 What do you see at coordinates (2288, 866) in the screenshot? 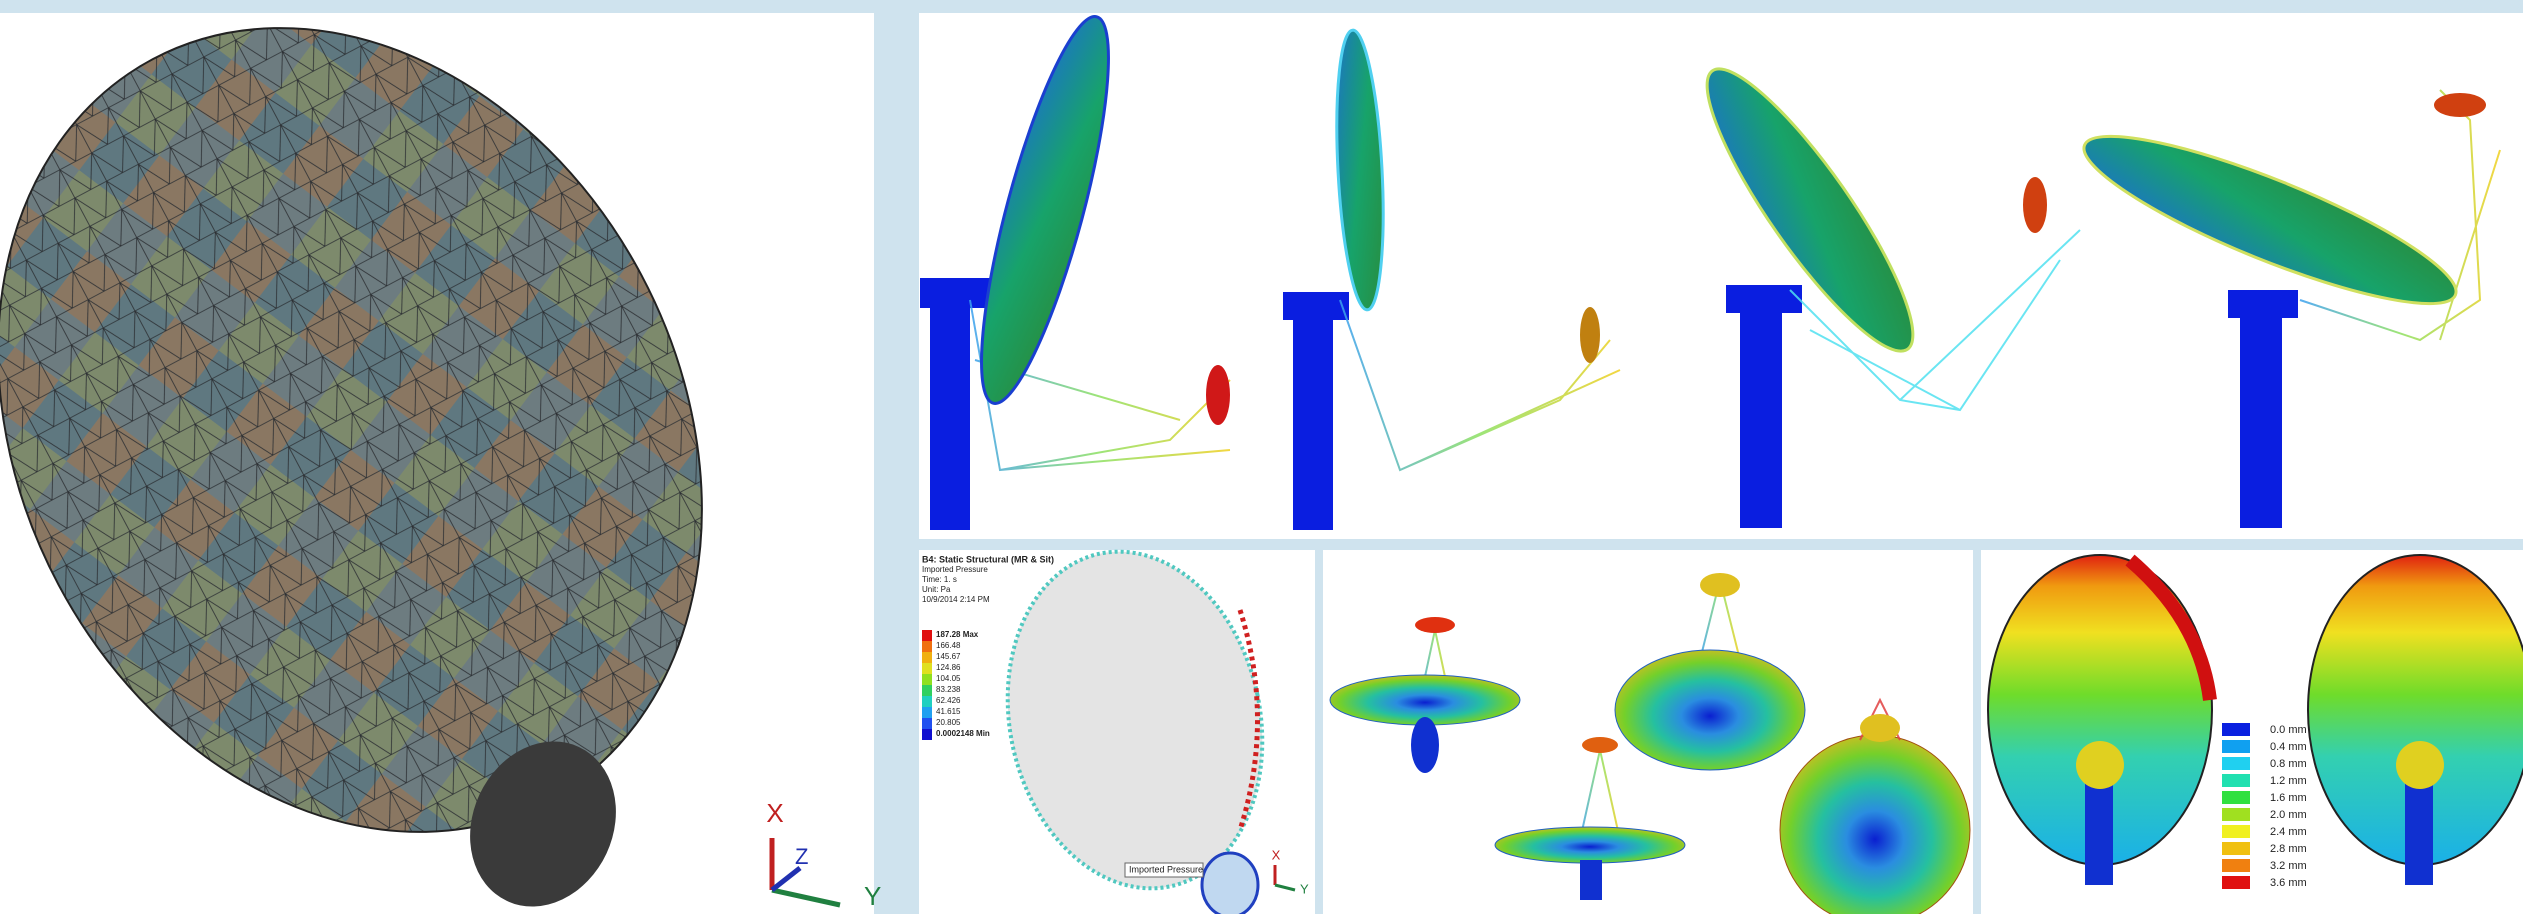
I see `legend-label: 3.2 mm` at bounding box center [2288, 866].